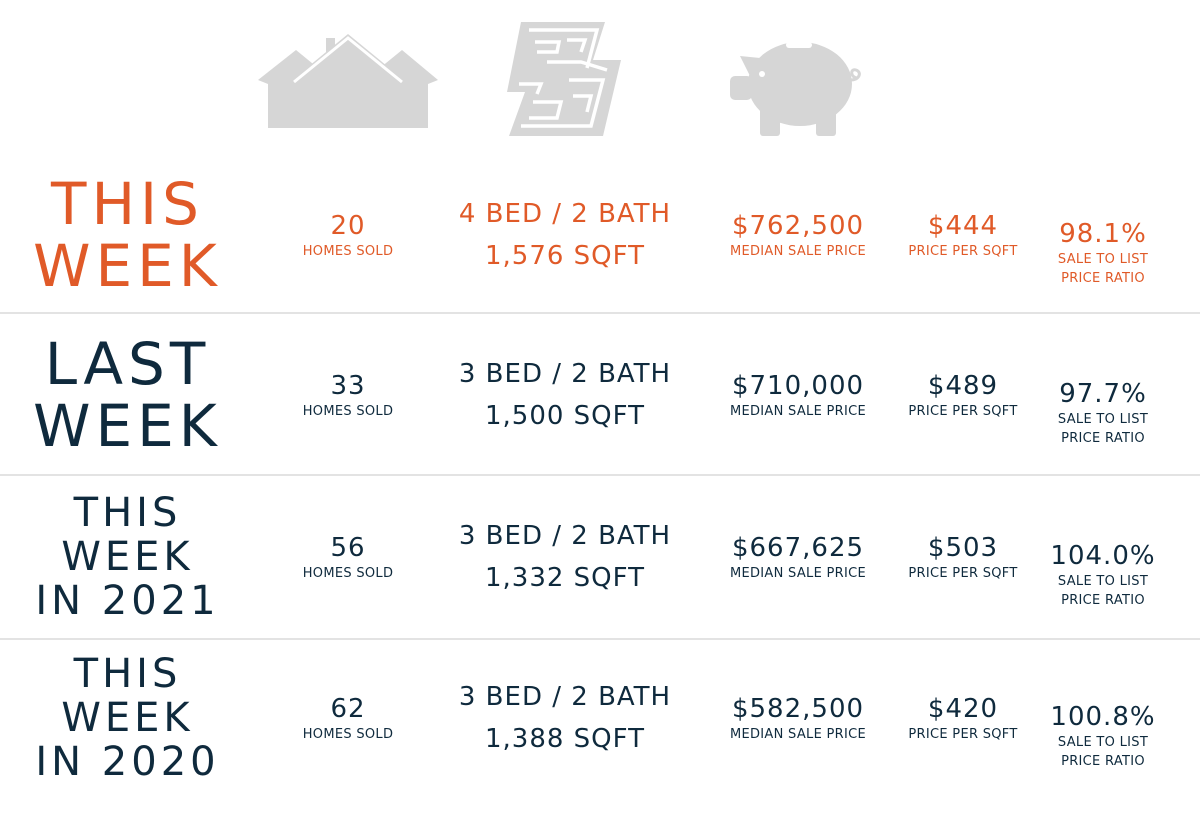 The image size is (1200, 816). I want to click on homes-sold-value: 62, so click(348, 708).